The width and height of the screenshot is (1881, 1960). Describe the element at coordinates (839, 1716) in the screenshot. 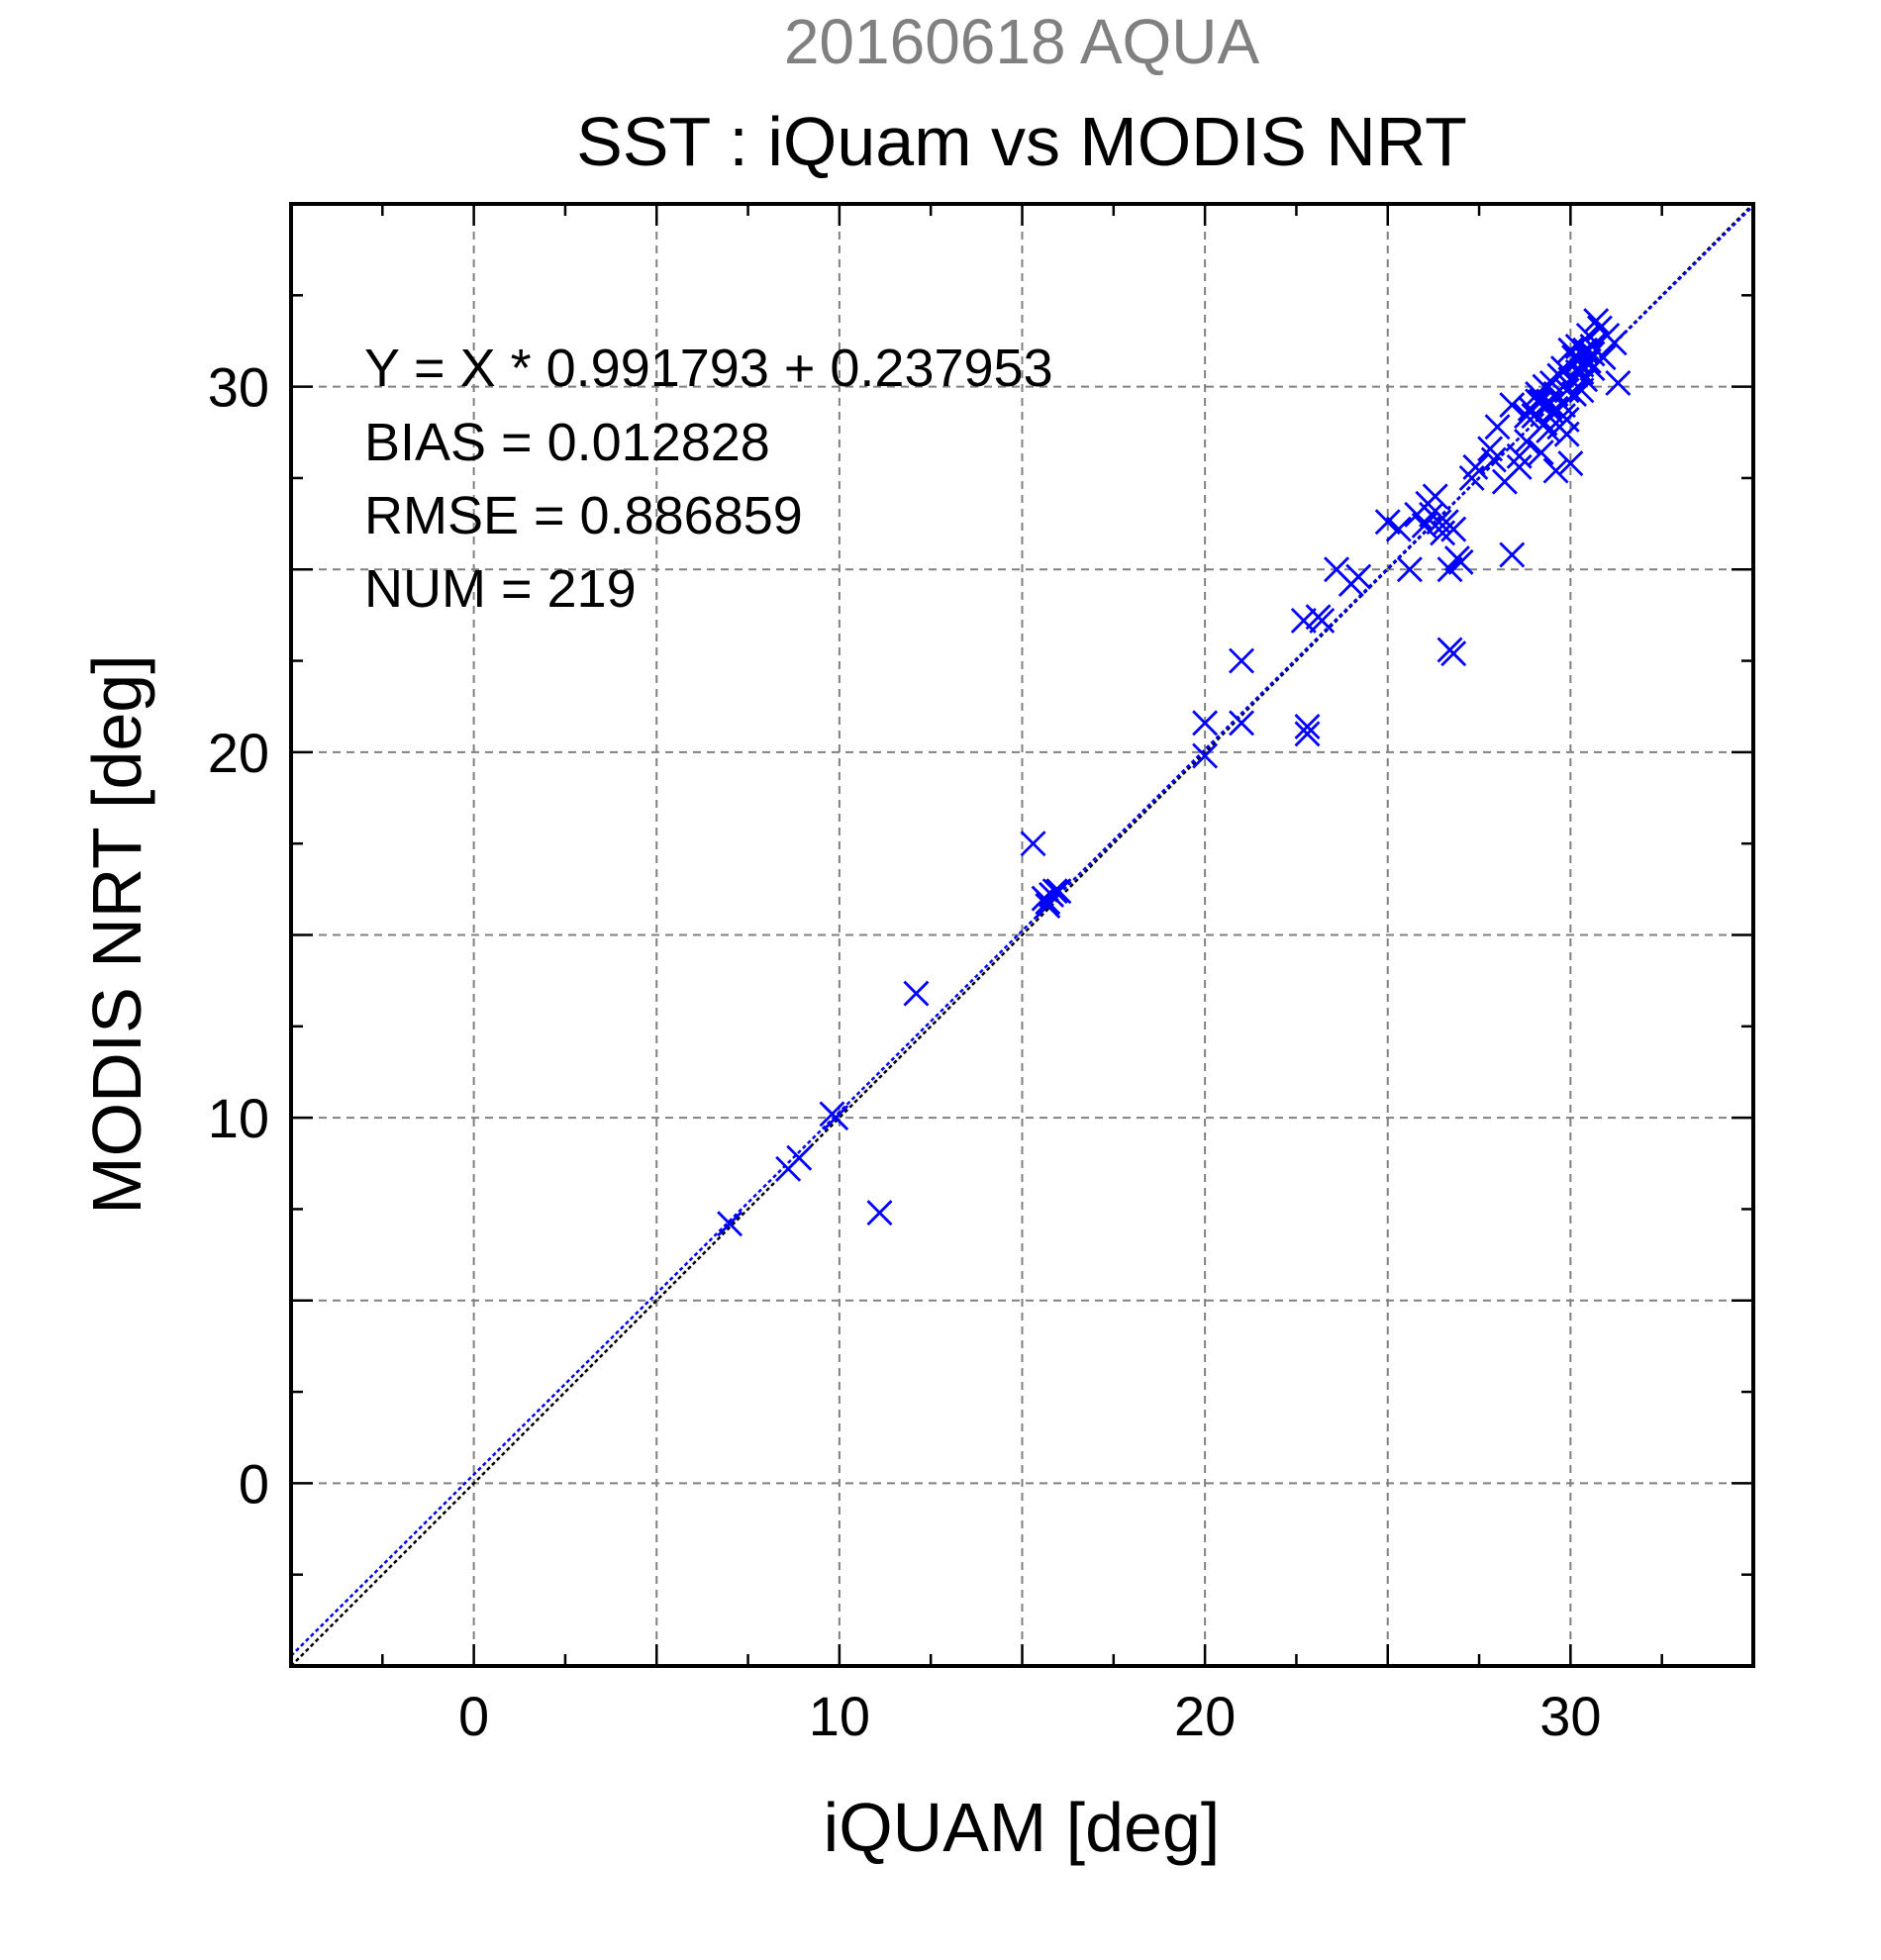

I see `x-tick-label: 10` at that location.